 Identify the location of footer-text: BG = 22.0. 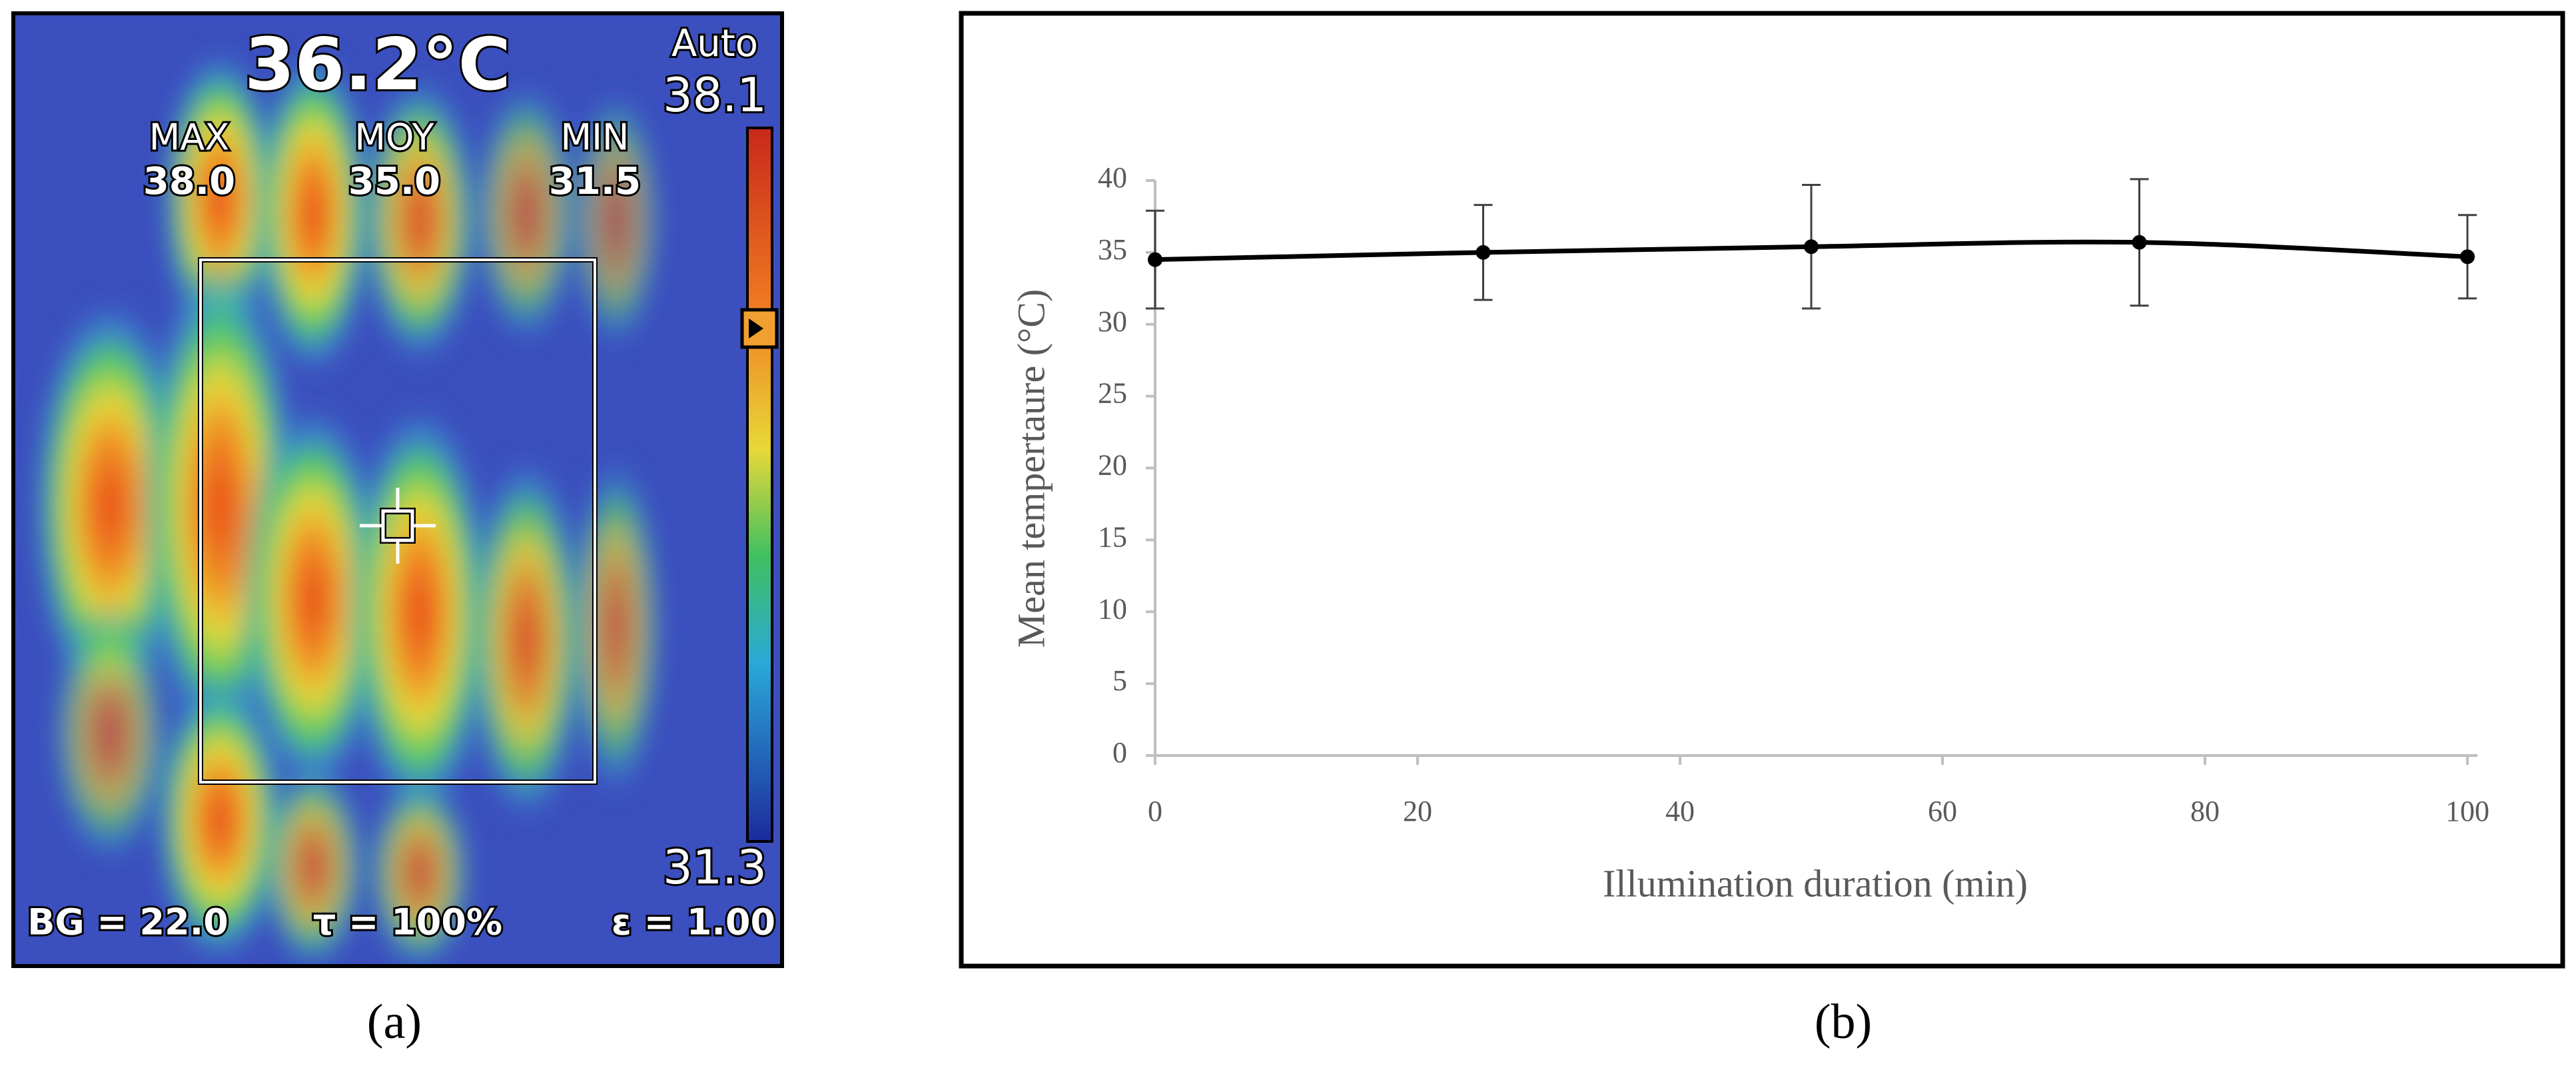
(128, 922).